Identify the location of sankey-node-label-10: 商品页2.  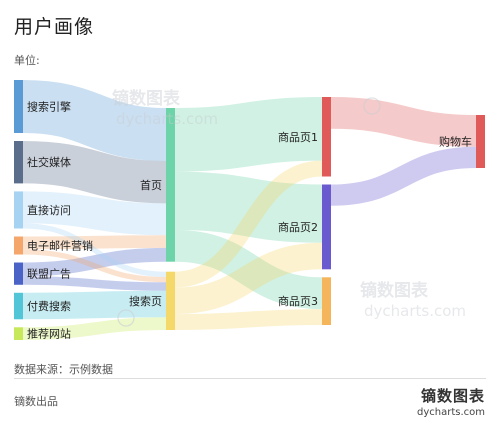
(298, 227).